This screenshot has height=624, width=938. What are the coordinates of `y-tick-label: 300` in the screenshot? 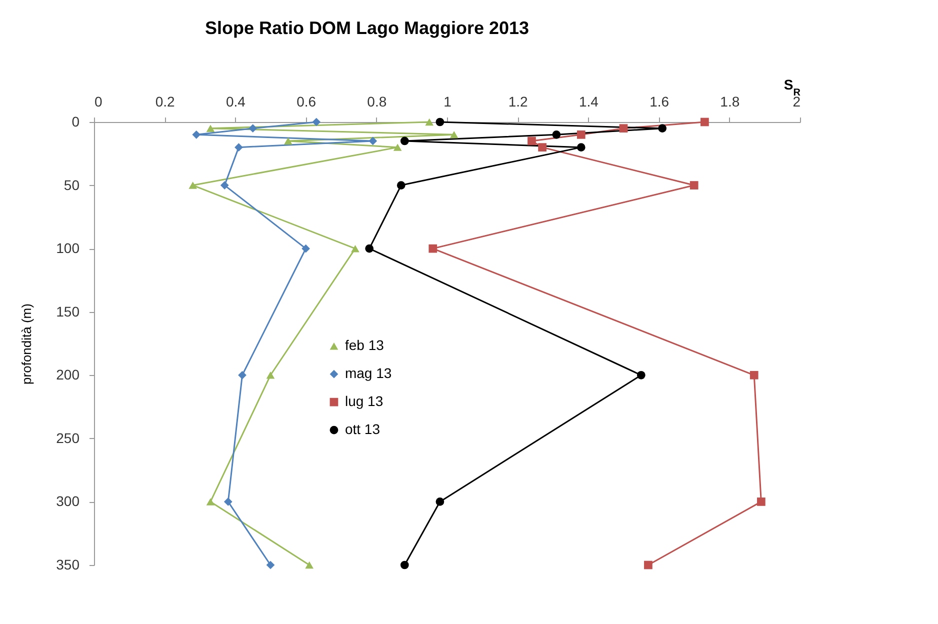 It's located at (68, 501).